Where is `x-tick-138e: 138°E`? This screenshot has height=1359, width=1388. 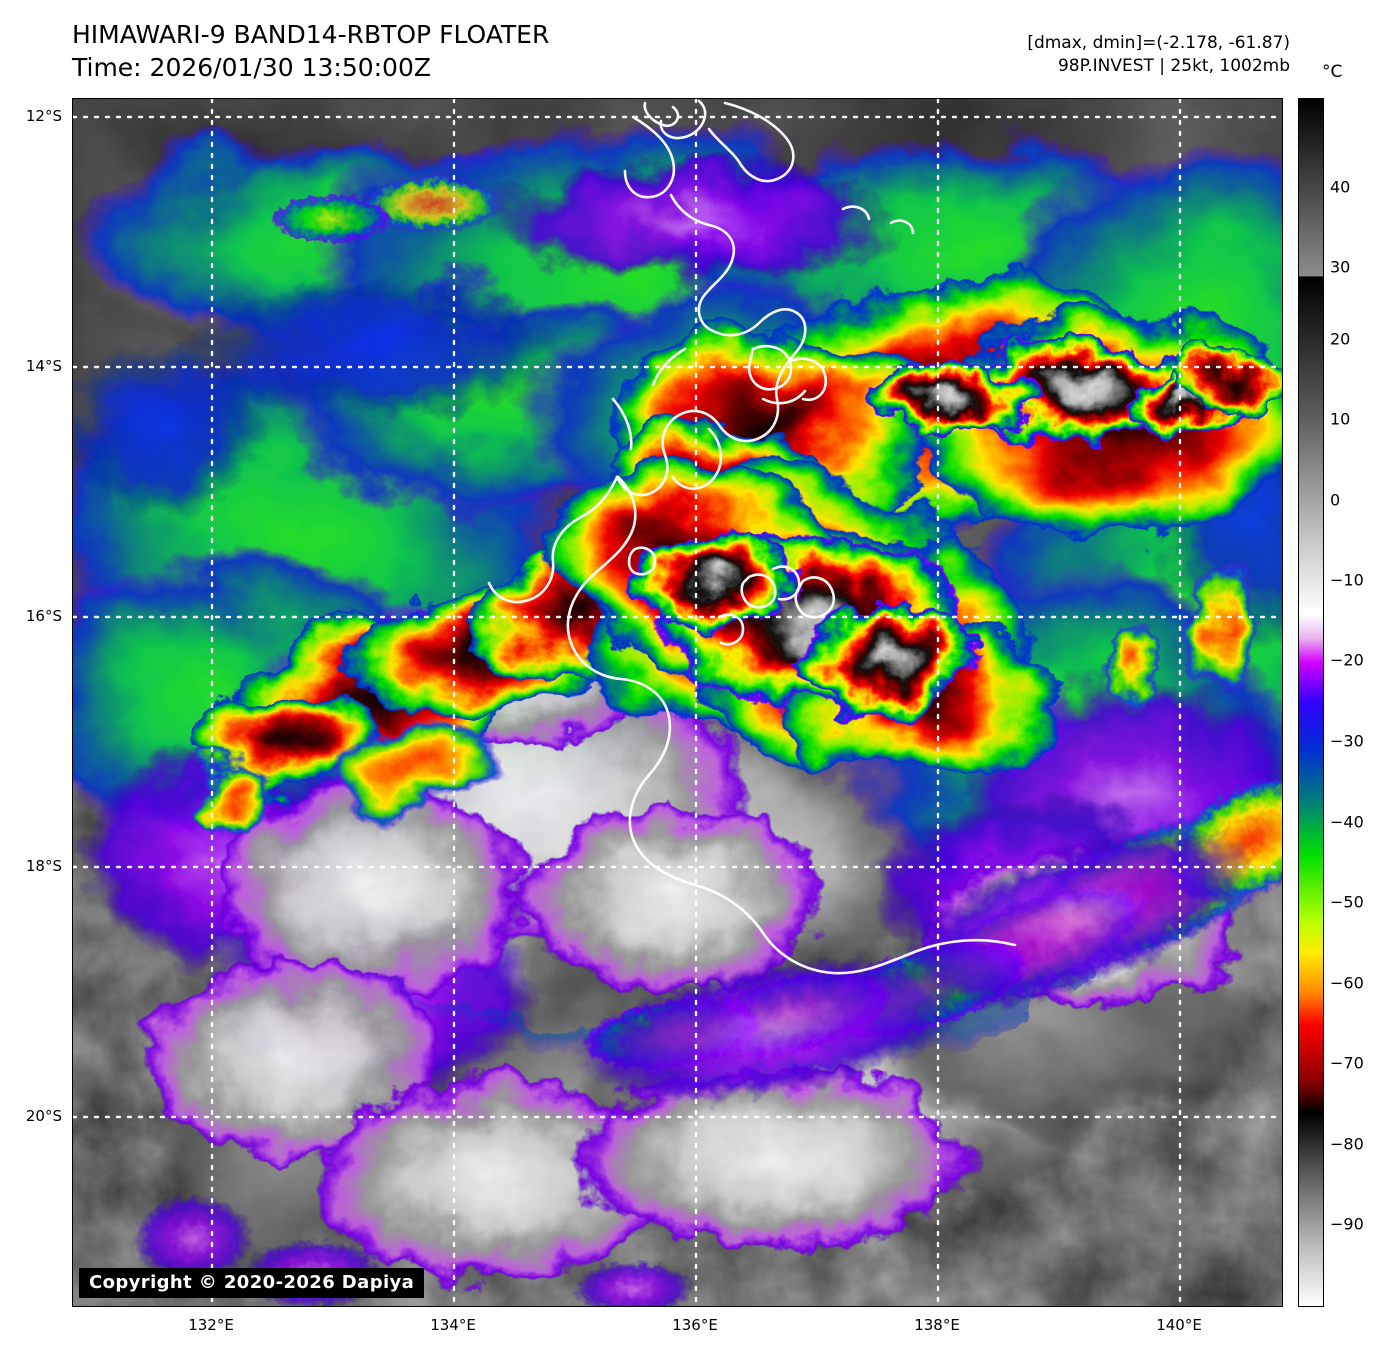 x-tick-138e: 138°E is located at coordinates (937, 1325).